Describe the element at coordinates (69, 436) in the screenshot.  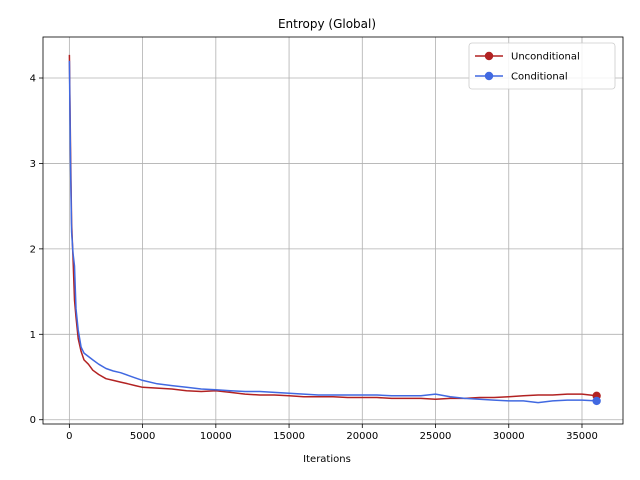
I see `x-tick-label: 0` at that location.